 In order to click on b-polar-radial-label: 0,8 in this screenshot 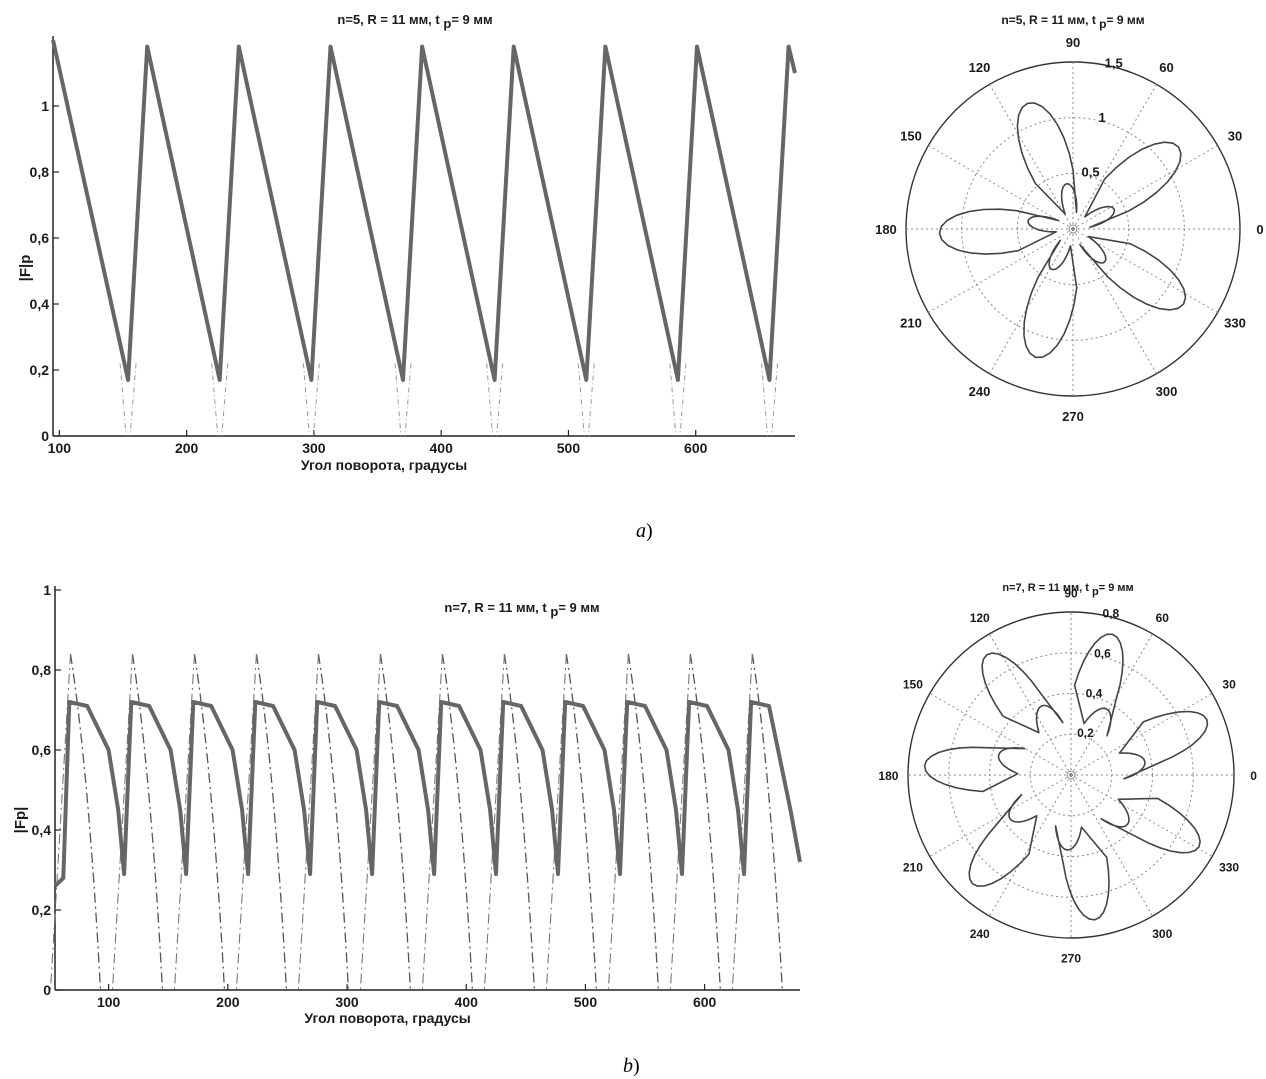, I will do `click(1111, 614)`.